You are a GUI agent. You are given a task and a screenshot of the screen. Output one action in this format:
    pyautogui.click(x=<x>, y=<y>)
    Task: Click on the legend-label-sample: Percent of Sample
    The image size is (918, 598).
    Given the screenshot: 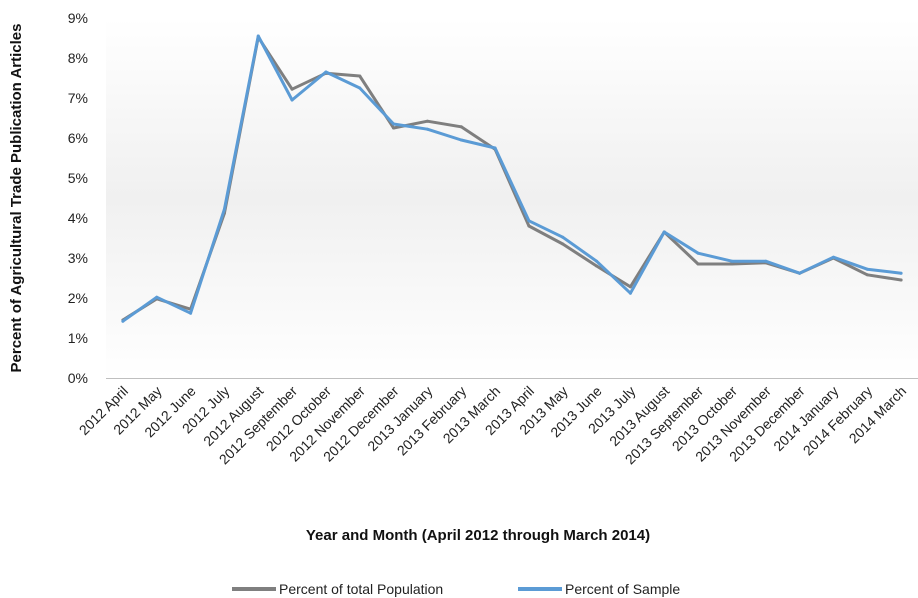 What is the action you would take?
    pyautogui.click(x=622, y=589)
    